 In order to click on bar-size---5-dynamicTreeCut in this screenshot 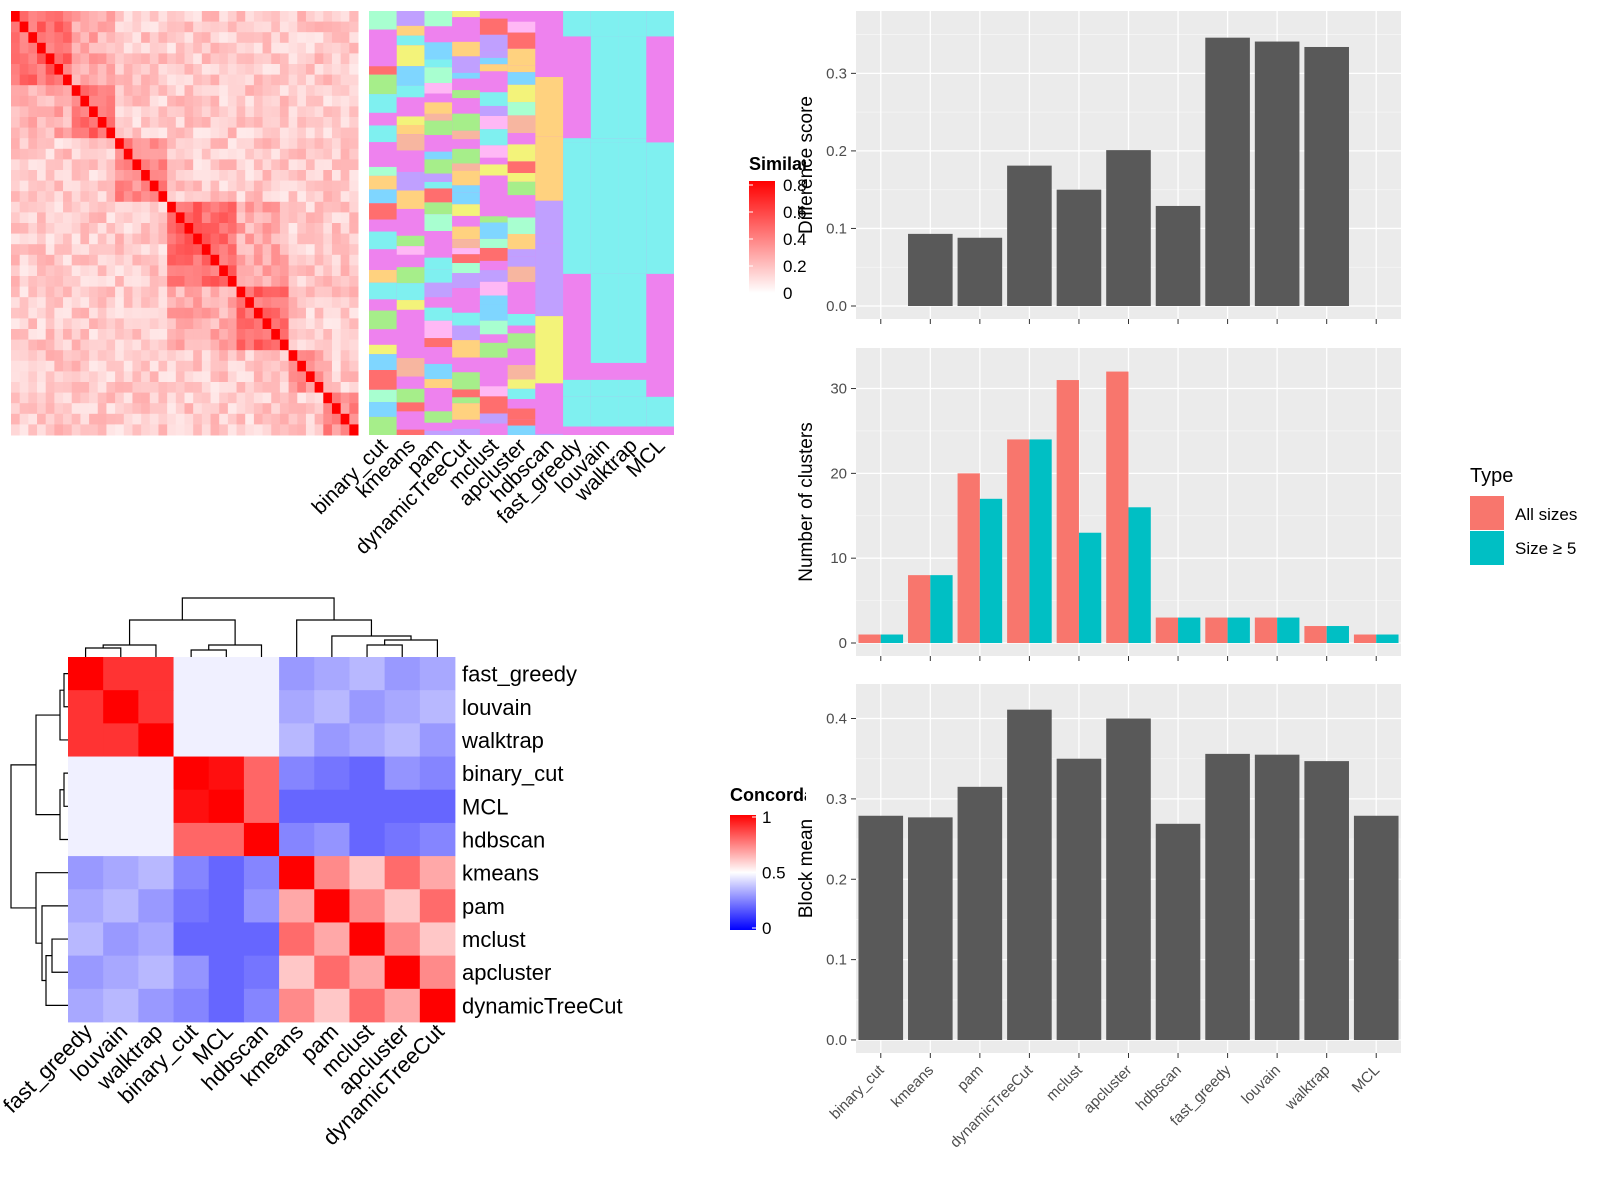, I will do `click(1040, 541)`.